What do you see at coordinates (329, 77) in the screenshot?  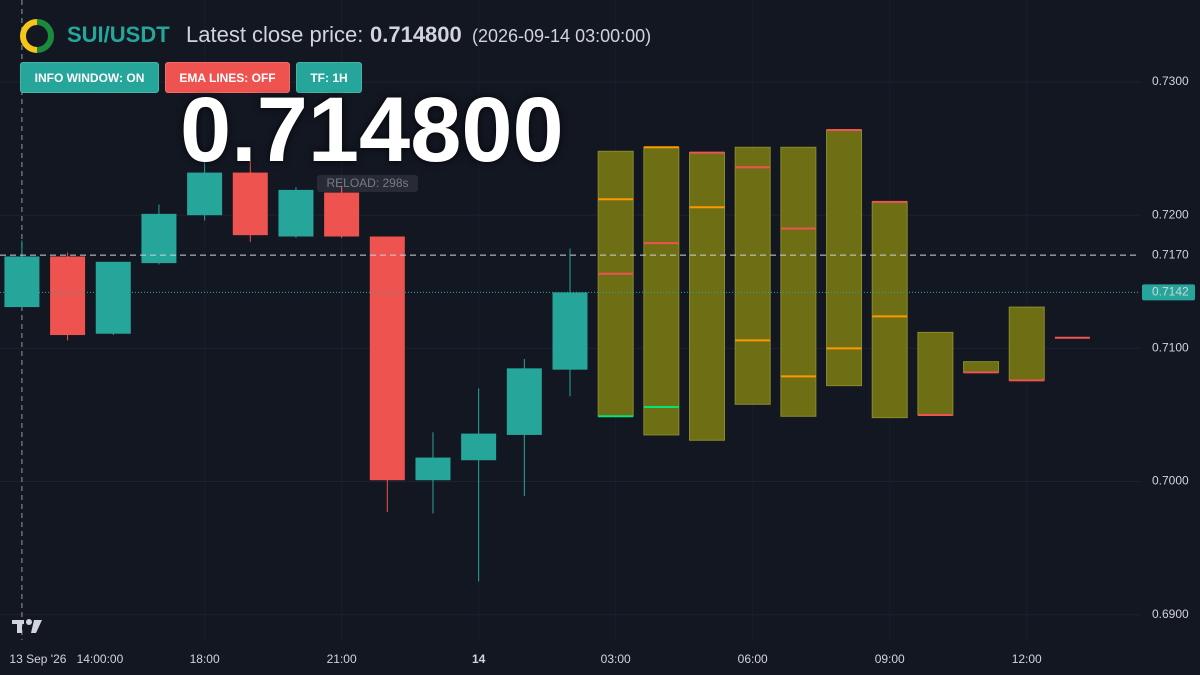 I see `timeframe-button: TF: 1H` at bounding box center [329, 77].